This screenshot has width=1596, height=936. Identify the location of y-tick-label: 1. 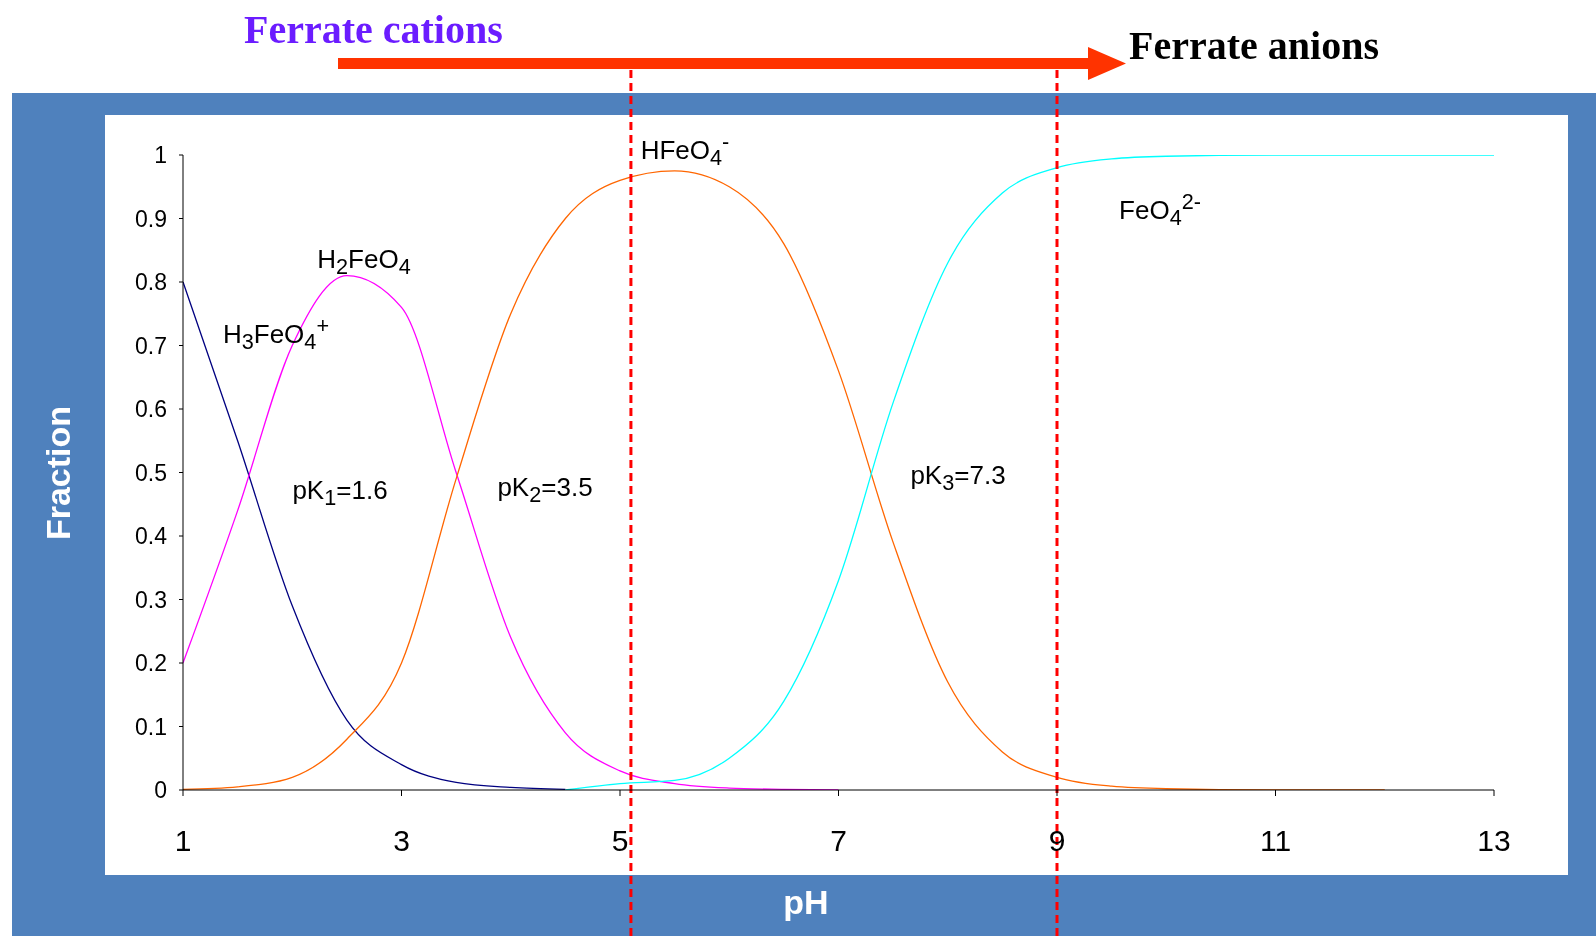
(160, 155).